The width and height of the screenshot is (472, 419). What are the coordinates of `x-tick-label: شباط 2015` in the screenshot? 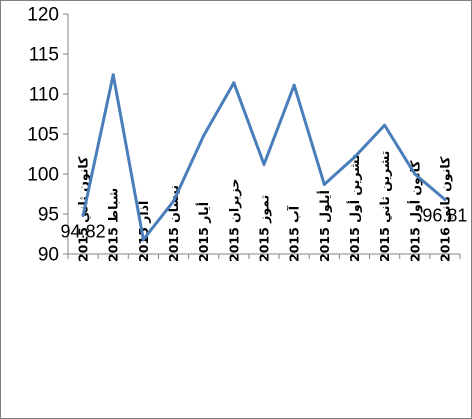 It's located at (113, 225).